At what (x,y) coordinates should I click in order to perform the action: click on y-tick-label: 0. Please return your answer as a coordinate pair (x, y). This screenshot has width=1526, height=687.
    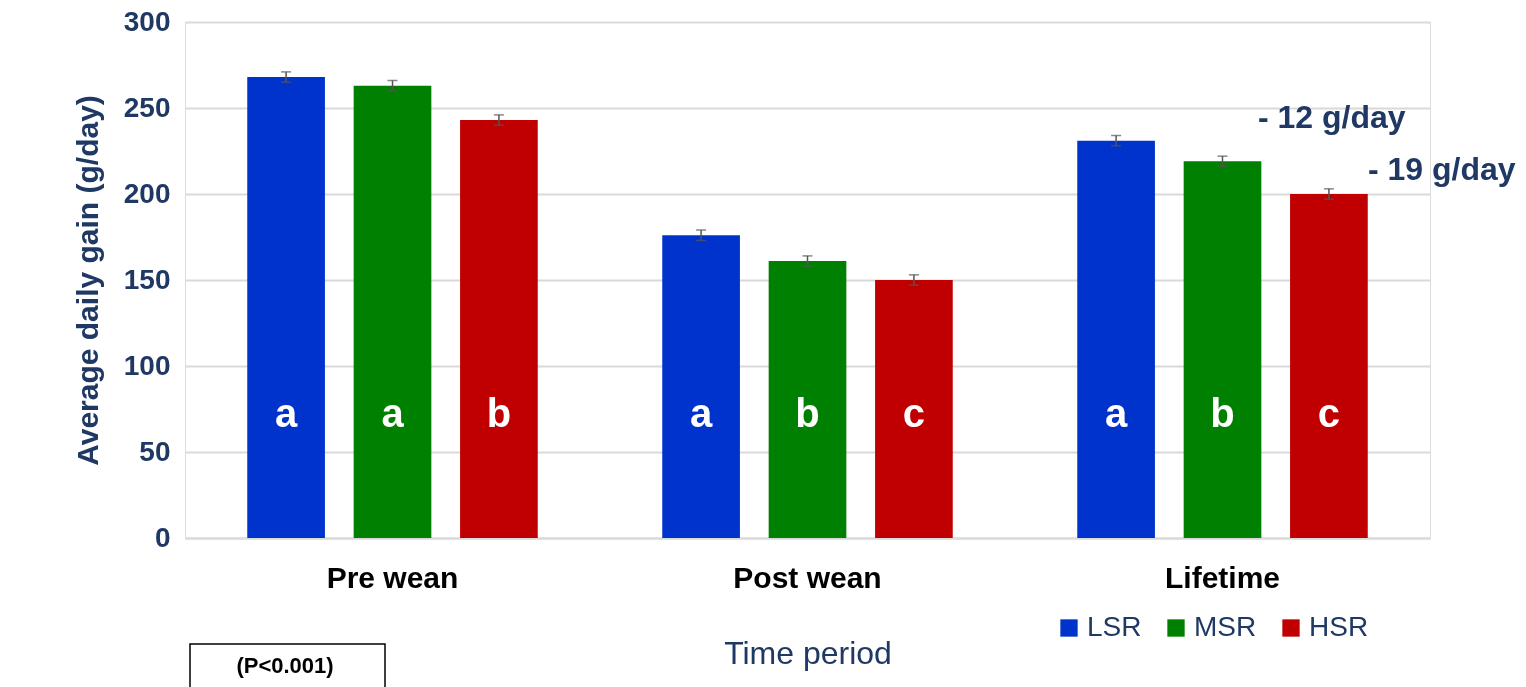
    Looking at the image, I should click on (162, 537).